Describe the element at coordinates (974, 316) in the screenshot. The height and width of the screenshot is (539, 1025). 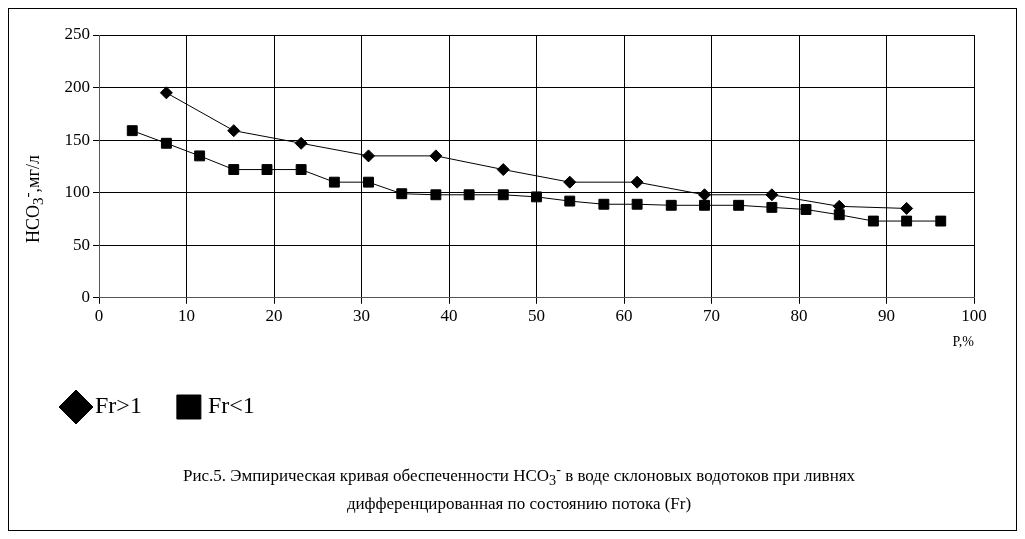
I see `x-tick-label: 100` at that location.